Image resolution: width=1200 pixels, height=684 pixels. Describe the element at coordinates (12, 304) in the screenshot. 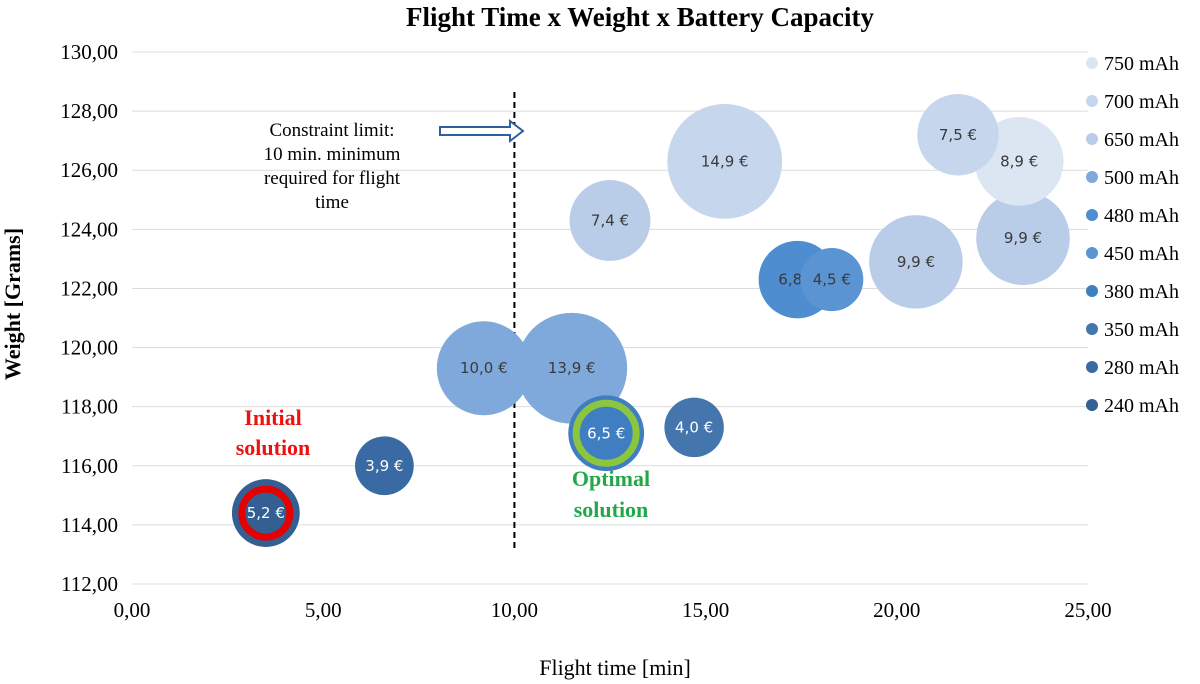

I see `y-axis-label: Weight [Grams]` at that location.